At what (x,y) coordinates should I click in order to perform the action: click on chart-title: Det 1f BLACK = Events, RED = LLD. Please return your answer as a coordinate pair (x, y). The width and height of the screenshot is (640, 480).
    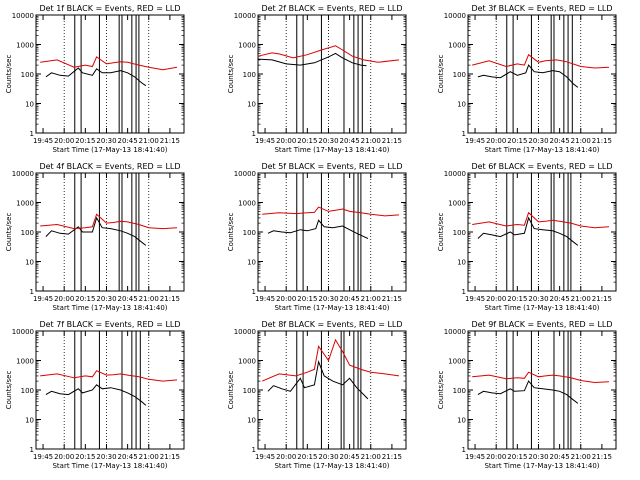
    Looking at the image, I should click on (109, 8).